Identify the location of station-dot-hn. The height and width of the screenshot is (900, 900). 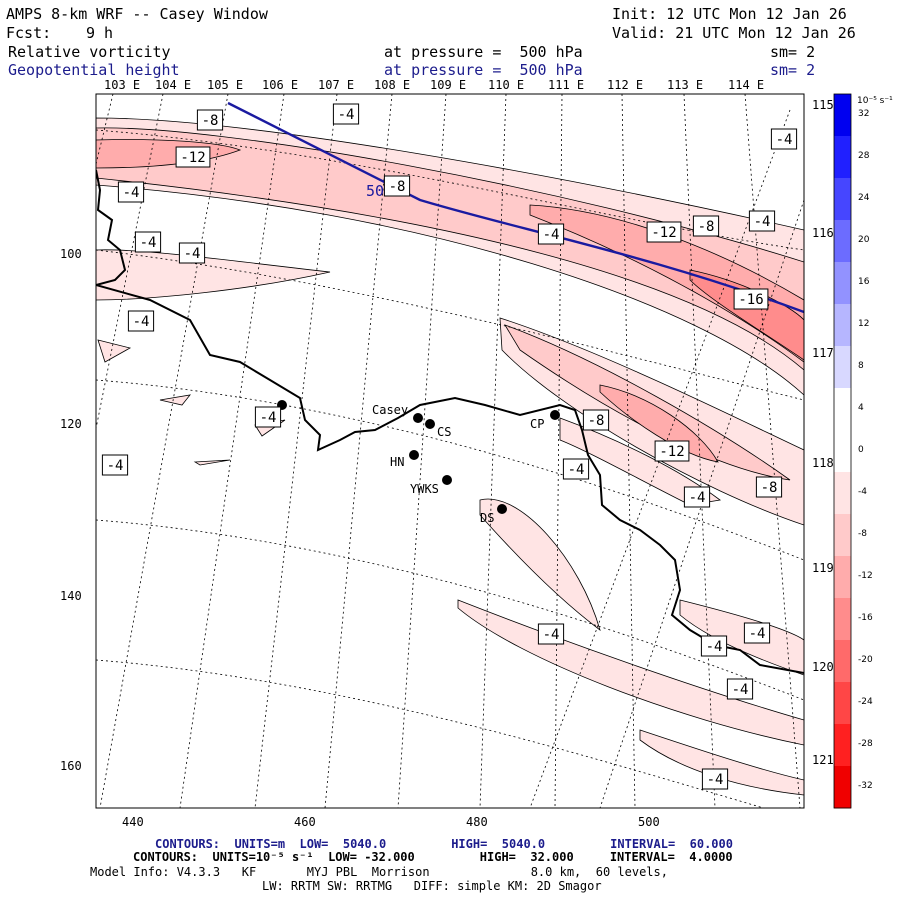
(414, 455).